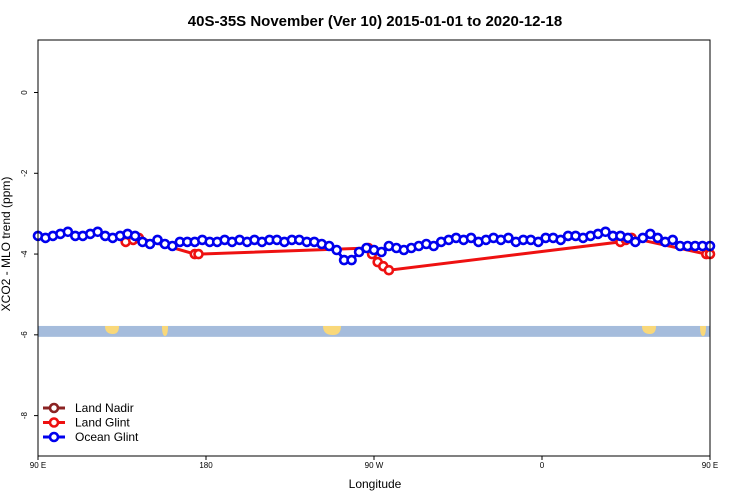 The height and width of the screenshot is (500, 750). What do you see at coordinates (24, 335) in the screenshot?
I see `y-tick-label: -6` at bounding box center [24, 335].